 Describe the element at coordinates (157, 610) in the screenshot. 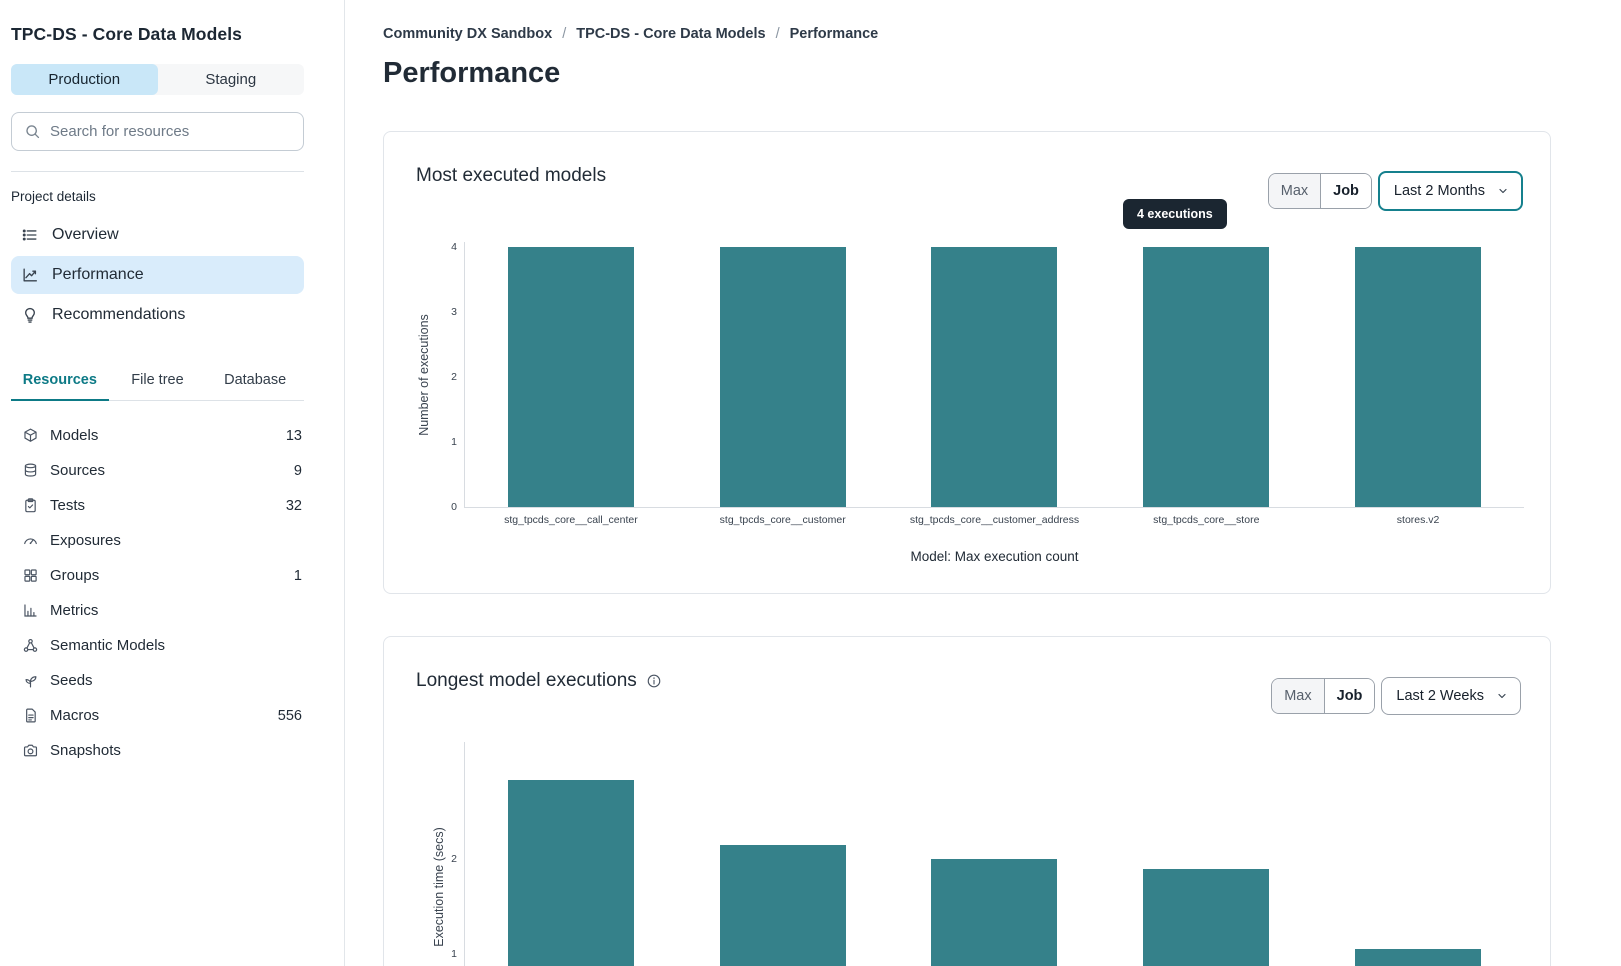

I see `list-item-metrics: Metrics` at that location.